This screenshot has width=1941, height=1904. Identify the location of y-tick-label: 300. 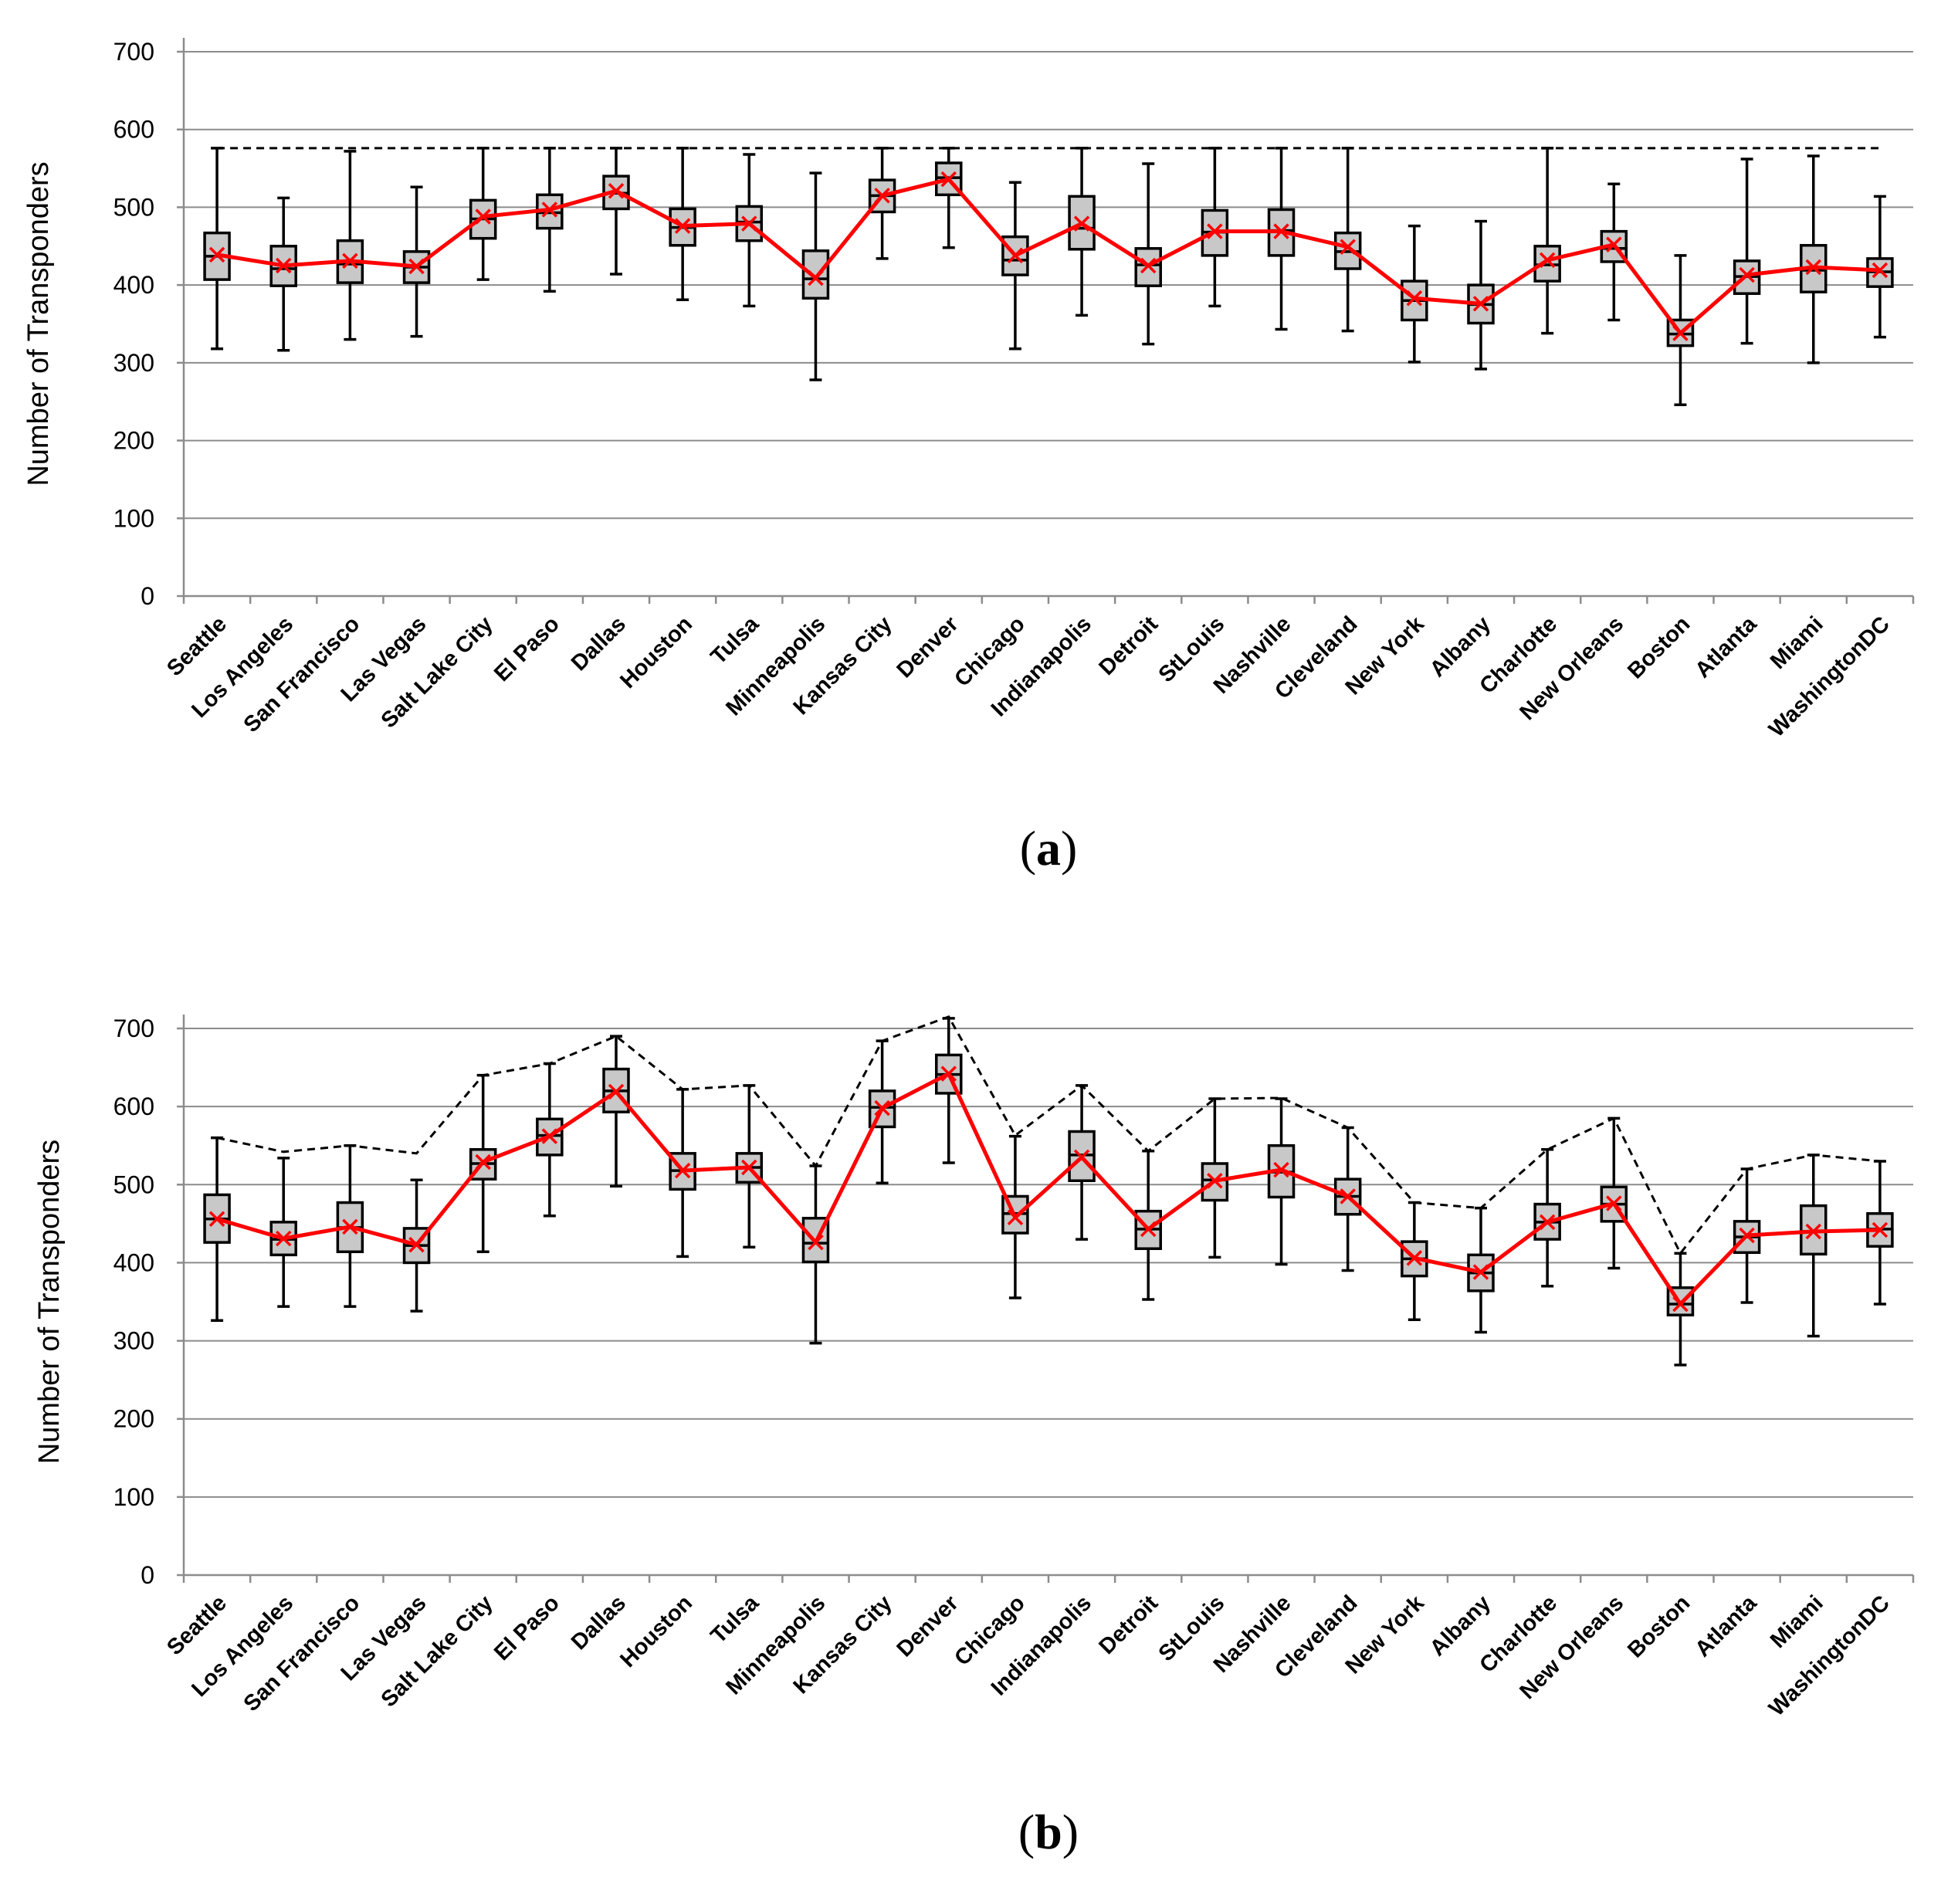
(133, 1341).